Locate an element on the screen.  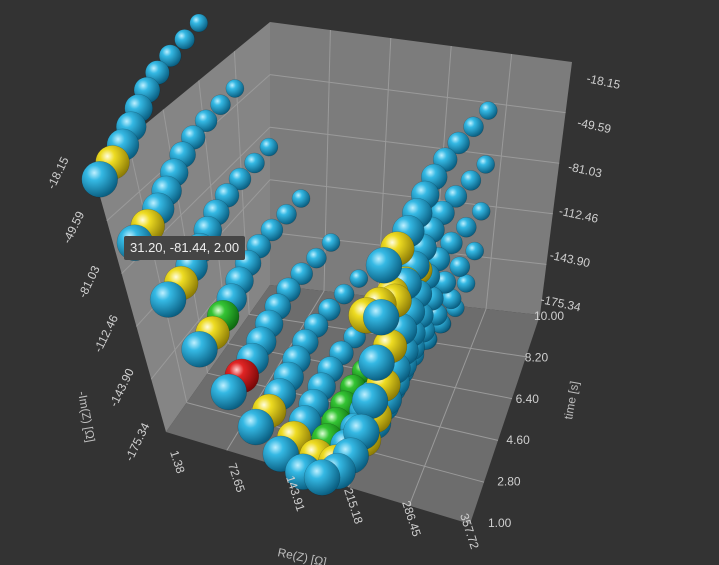
z-tick-label: 2.80 is located at coordinates (509, 482).